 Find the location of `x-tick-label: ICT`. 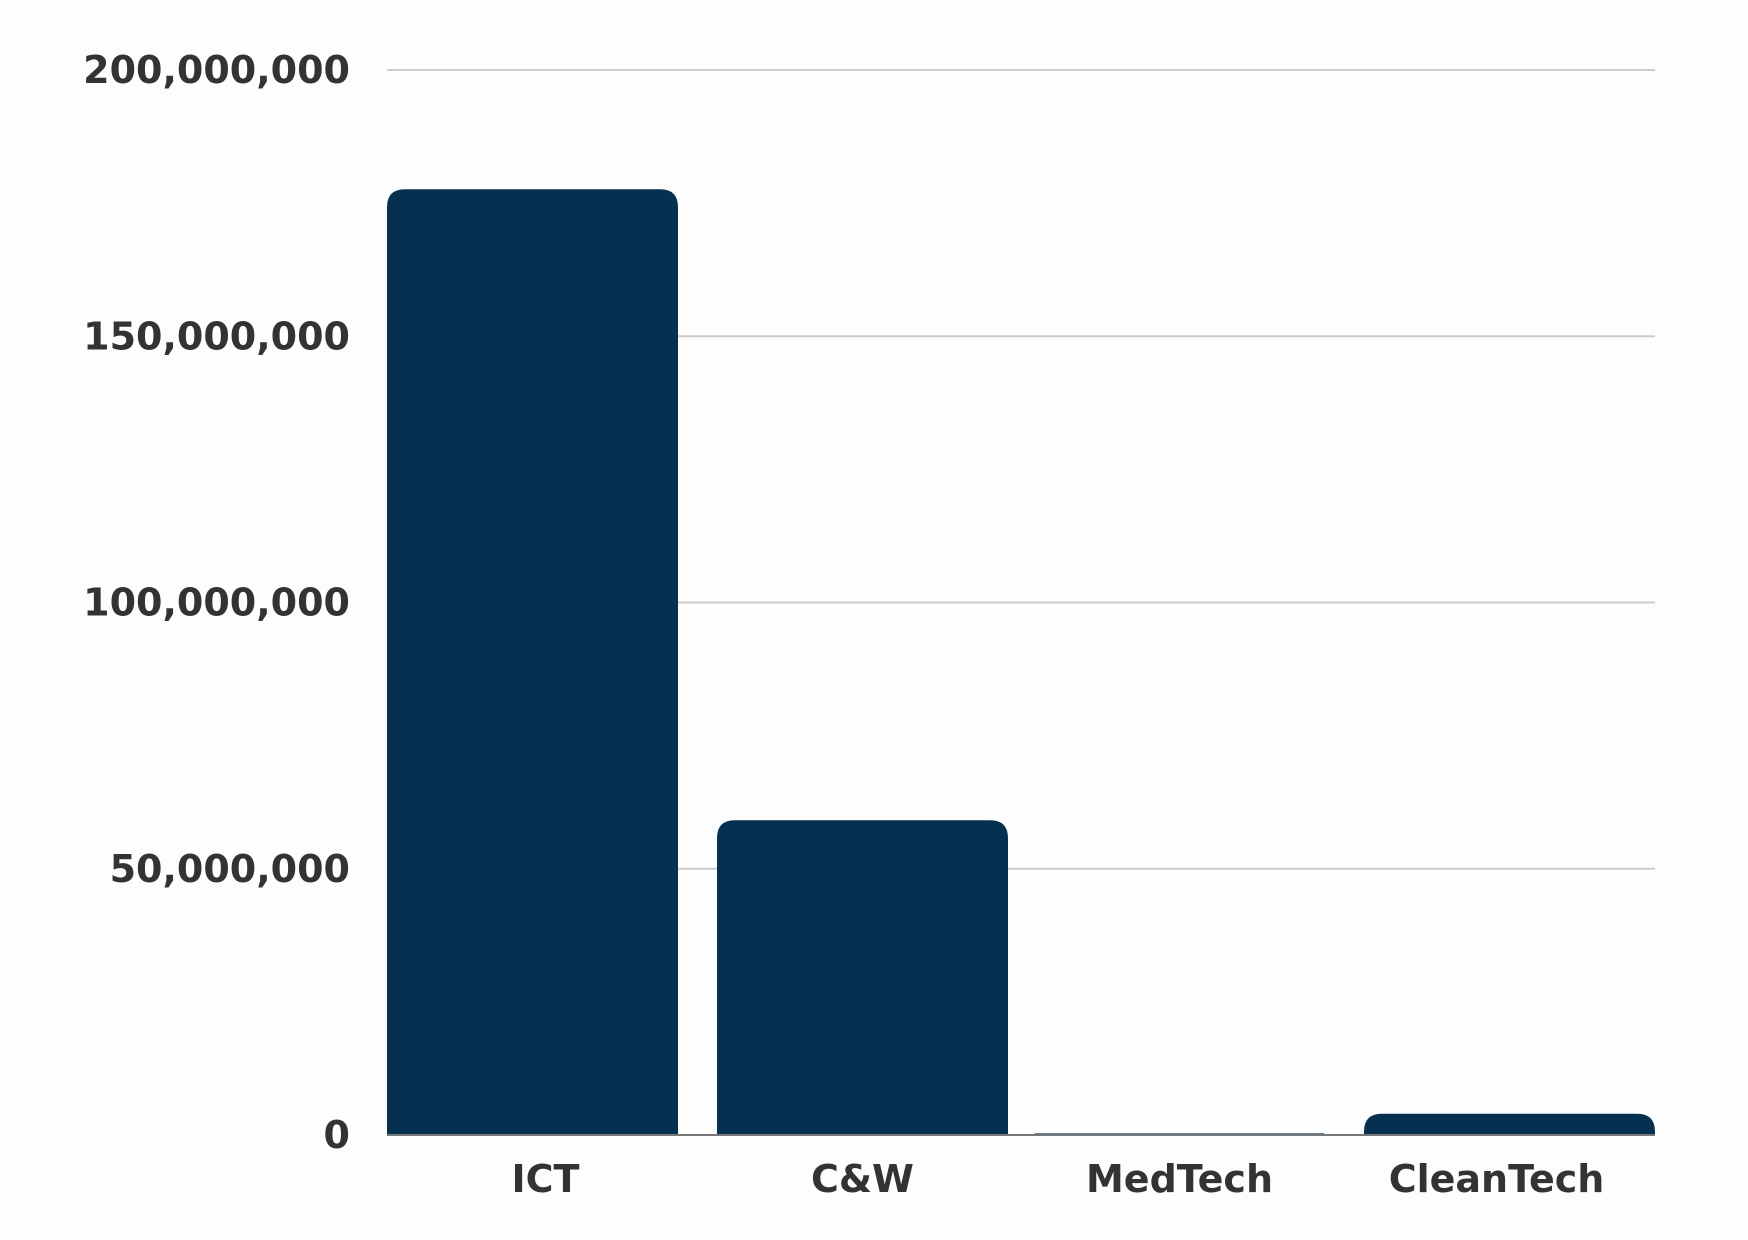

x-tick-label: ICT is located at coordinates (546, 1179).